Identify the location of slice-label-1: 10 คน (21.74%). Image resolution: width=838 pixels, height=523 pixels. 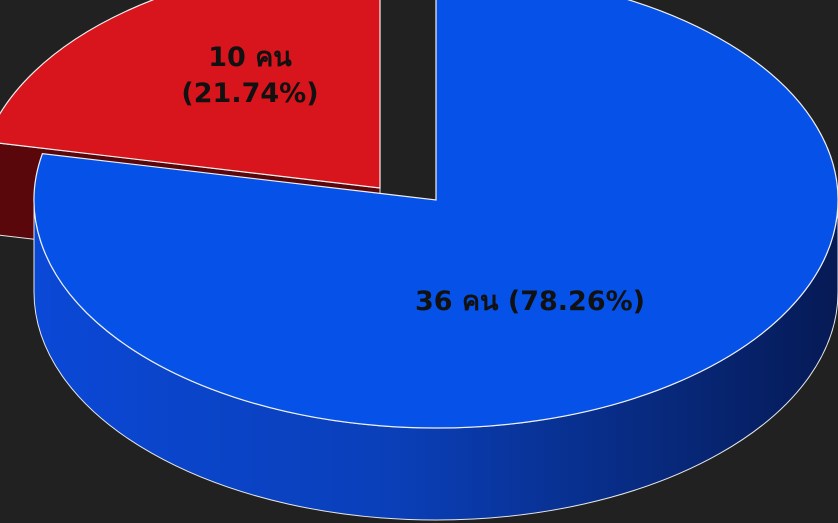
(249, 75).